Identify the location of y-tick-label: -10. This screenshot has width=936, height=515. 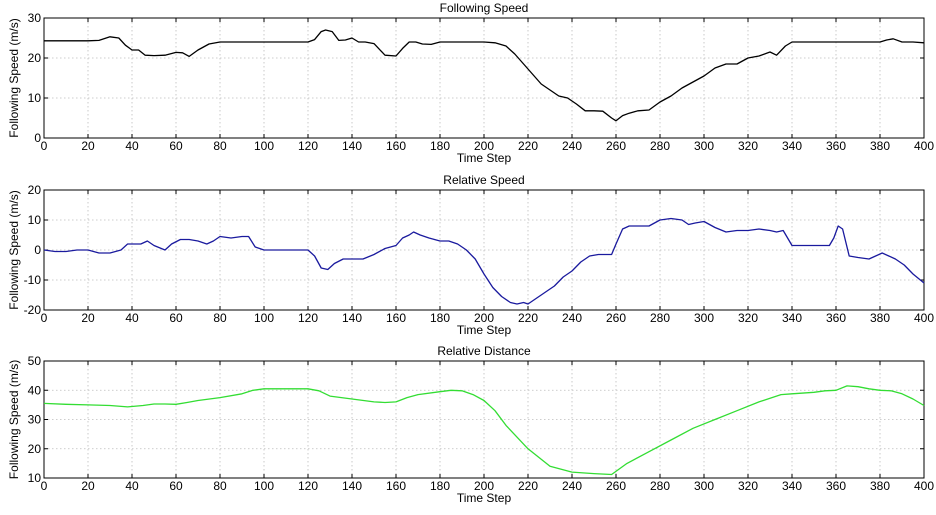
(33, 280).